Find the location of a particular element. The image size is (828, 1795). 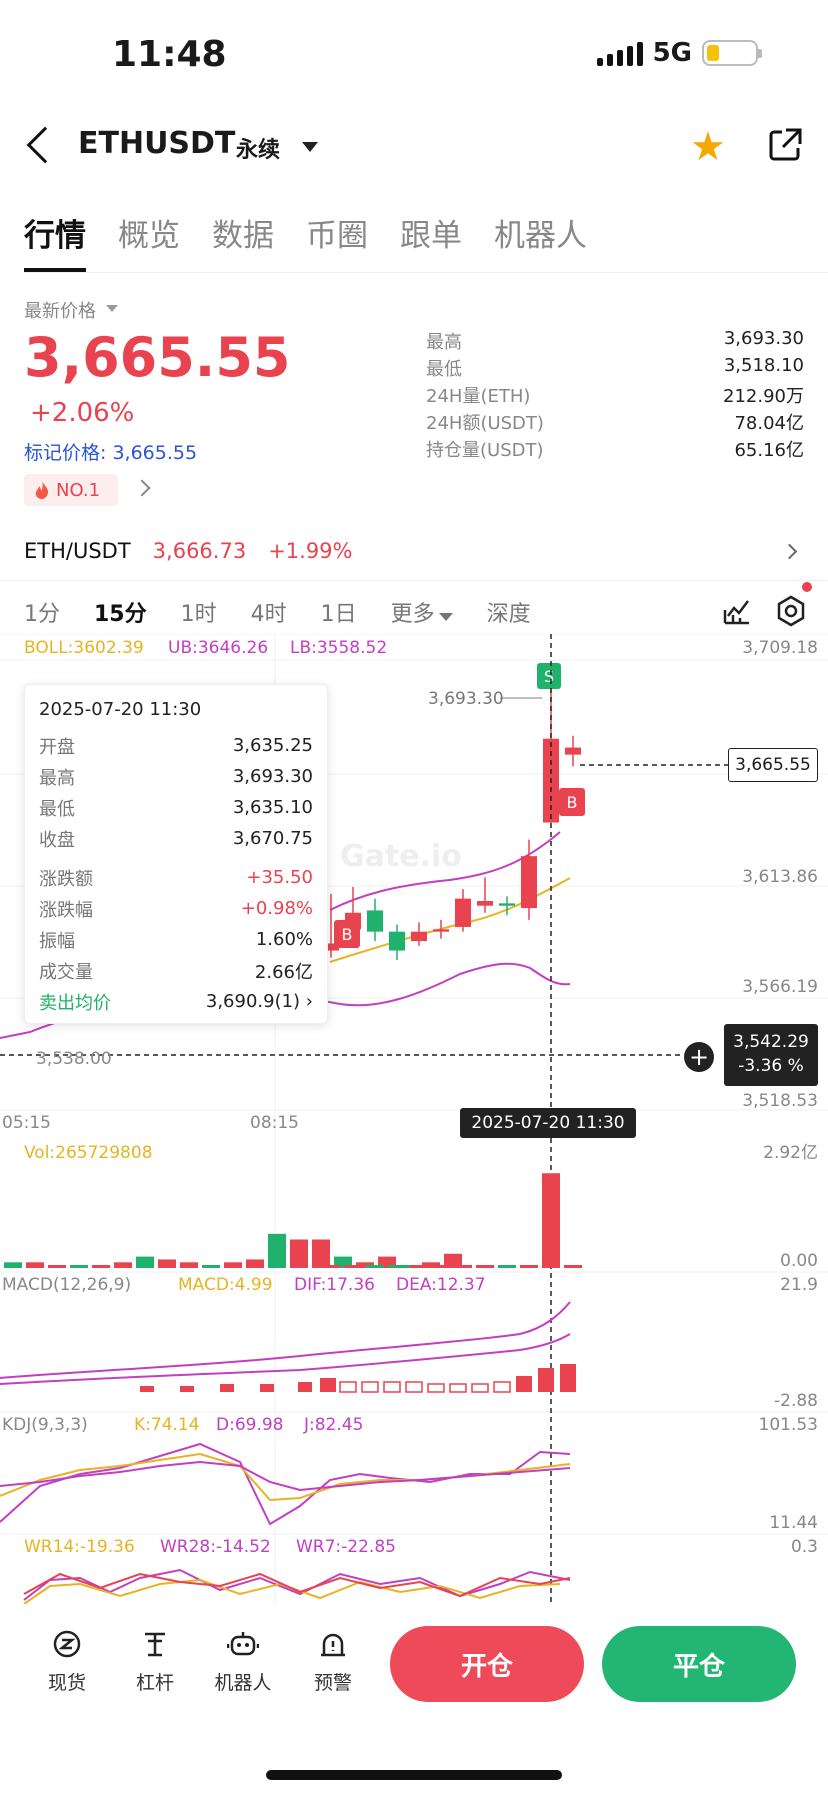

mark-price: 标记价格: 3,665.55 is located at coordinates (111, 453).